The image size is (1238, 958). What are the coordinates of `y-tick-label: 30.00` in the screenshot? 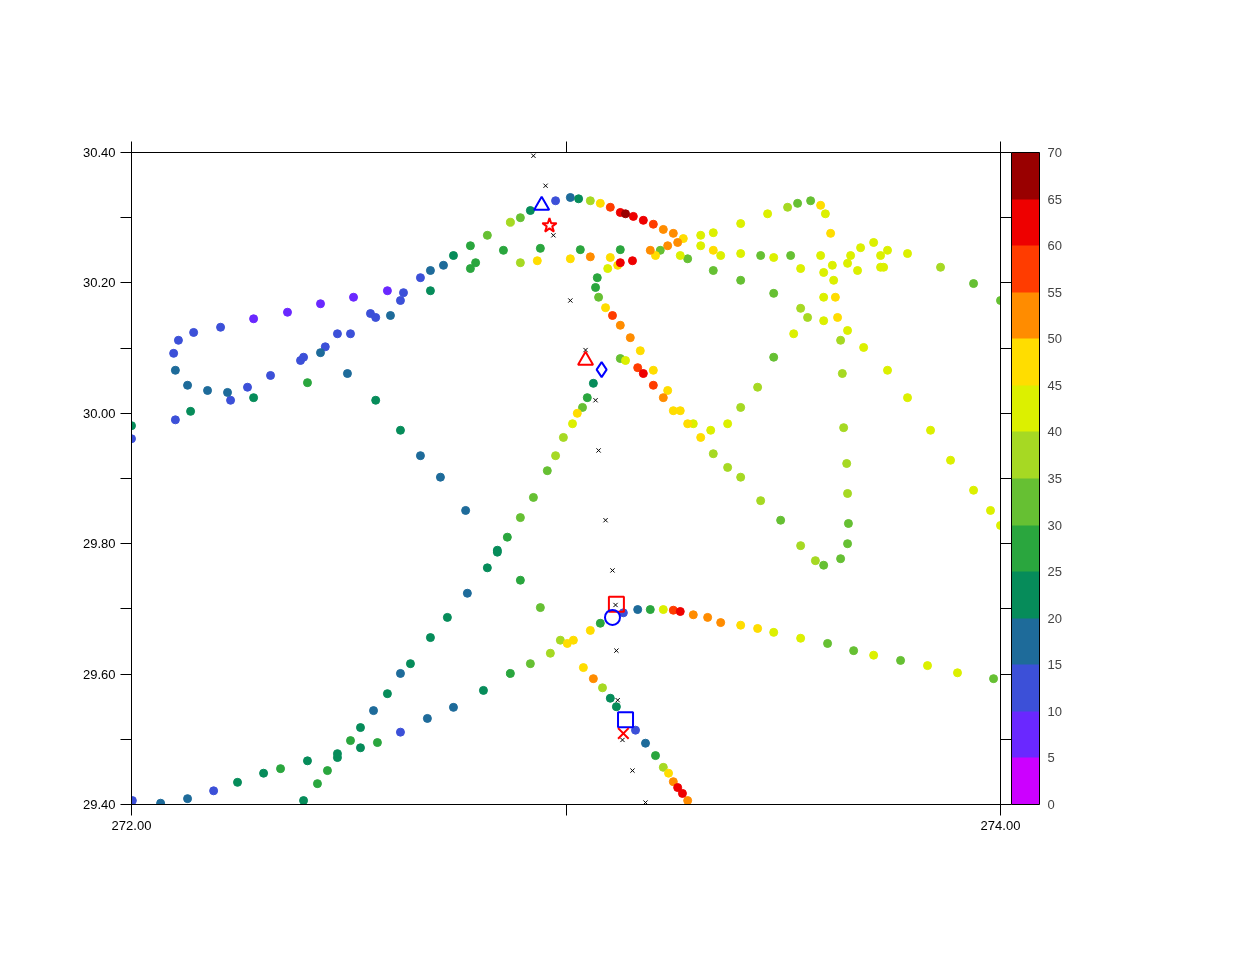 It's located at (99, 413).